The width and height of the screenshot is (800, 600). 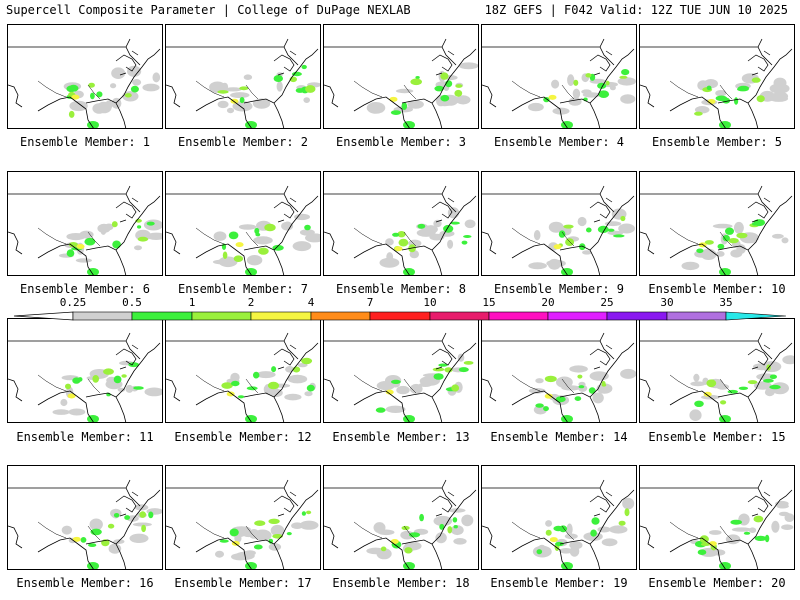 What do you see at coordinates (192, 302) in the screenshot?
I see `colorbar-tick-label: 1` at bounding box center [192, 302].